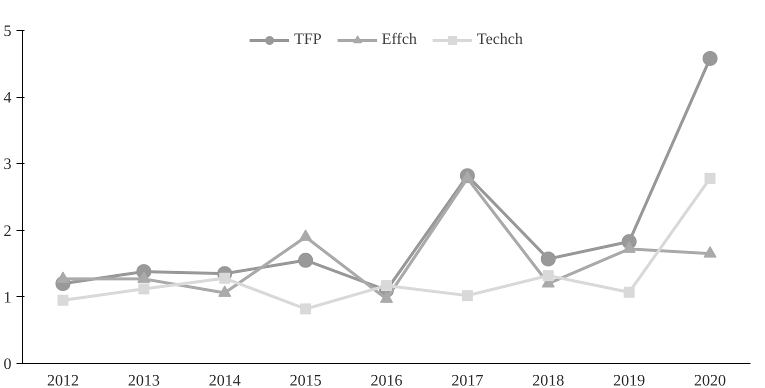 Image resolution: width=765 pixels, height=388 pixels. I want to click on x-tick-label: 2013, so click(144, 380).